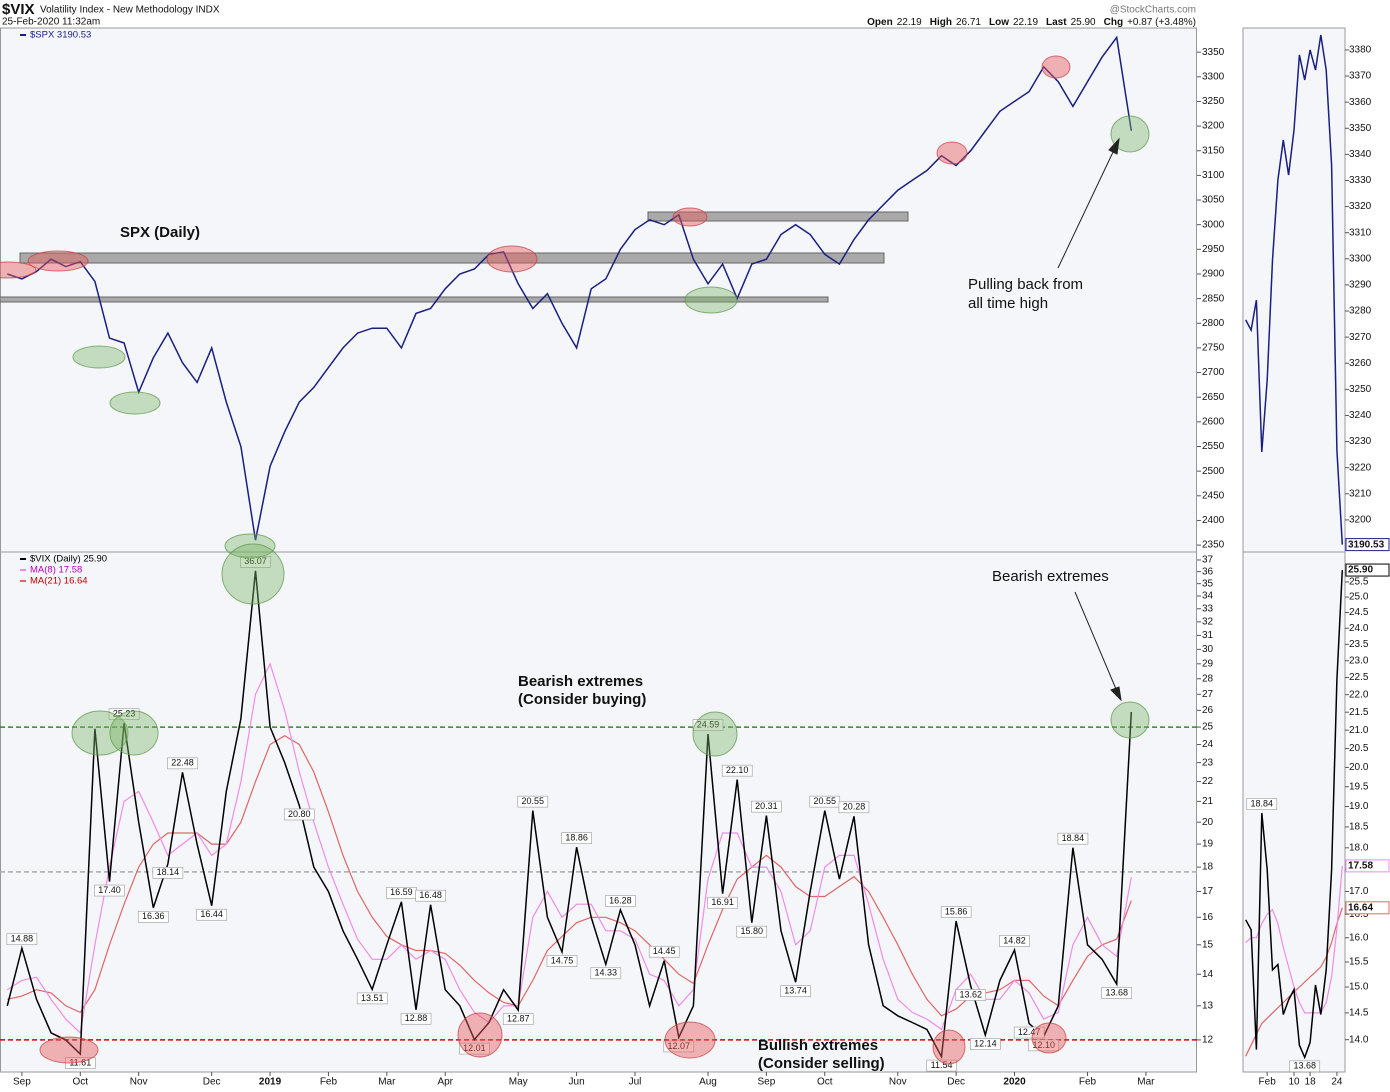 The image size is (1390, 1092). What do you see at coordinates (255, 561) in the screenshot?
I see `data-label: 36.07` at bounding box center [255, 561].